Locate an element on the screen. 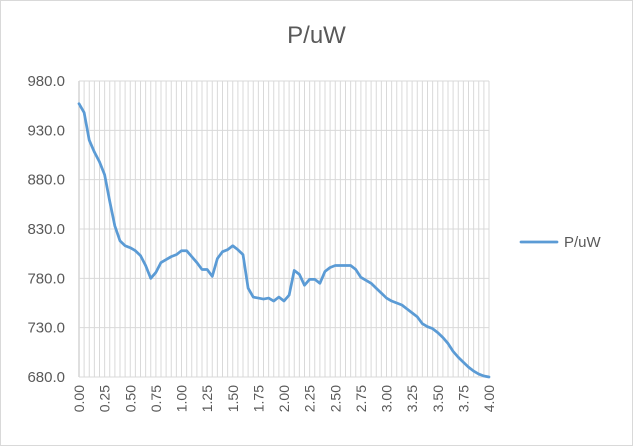 This screenshot has width=633, height=446. y-tick-label: 730.0 is located at coordinates (46, 328).